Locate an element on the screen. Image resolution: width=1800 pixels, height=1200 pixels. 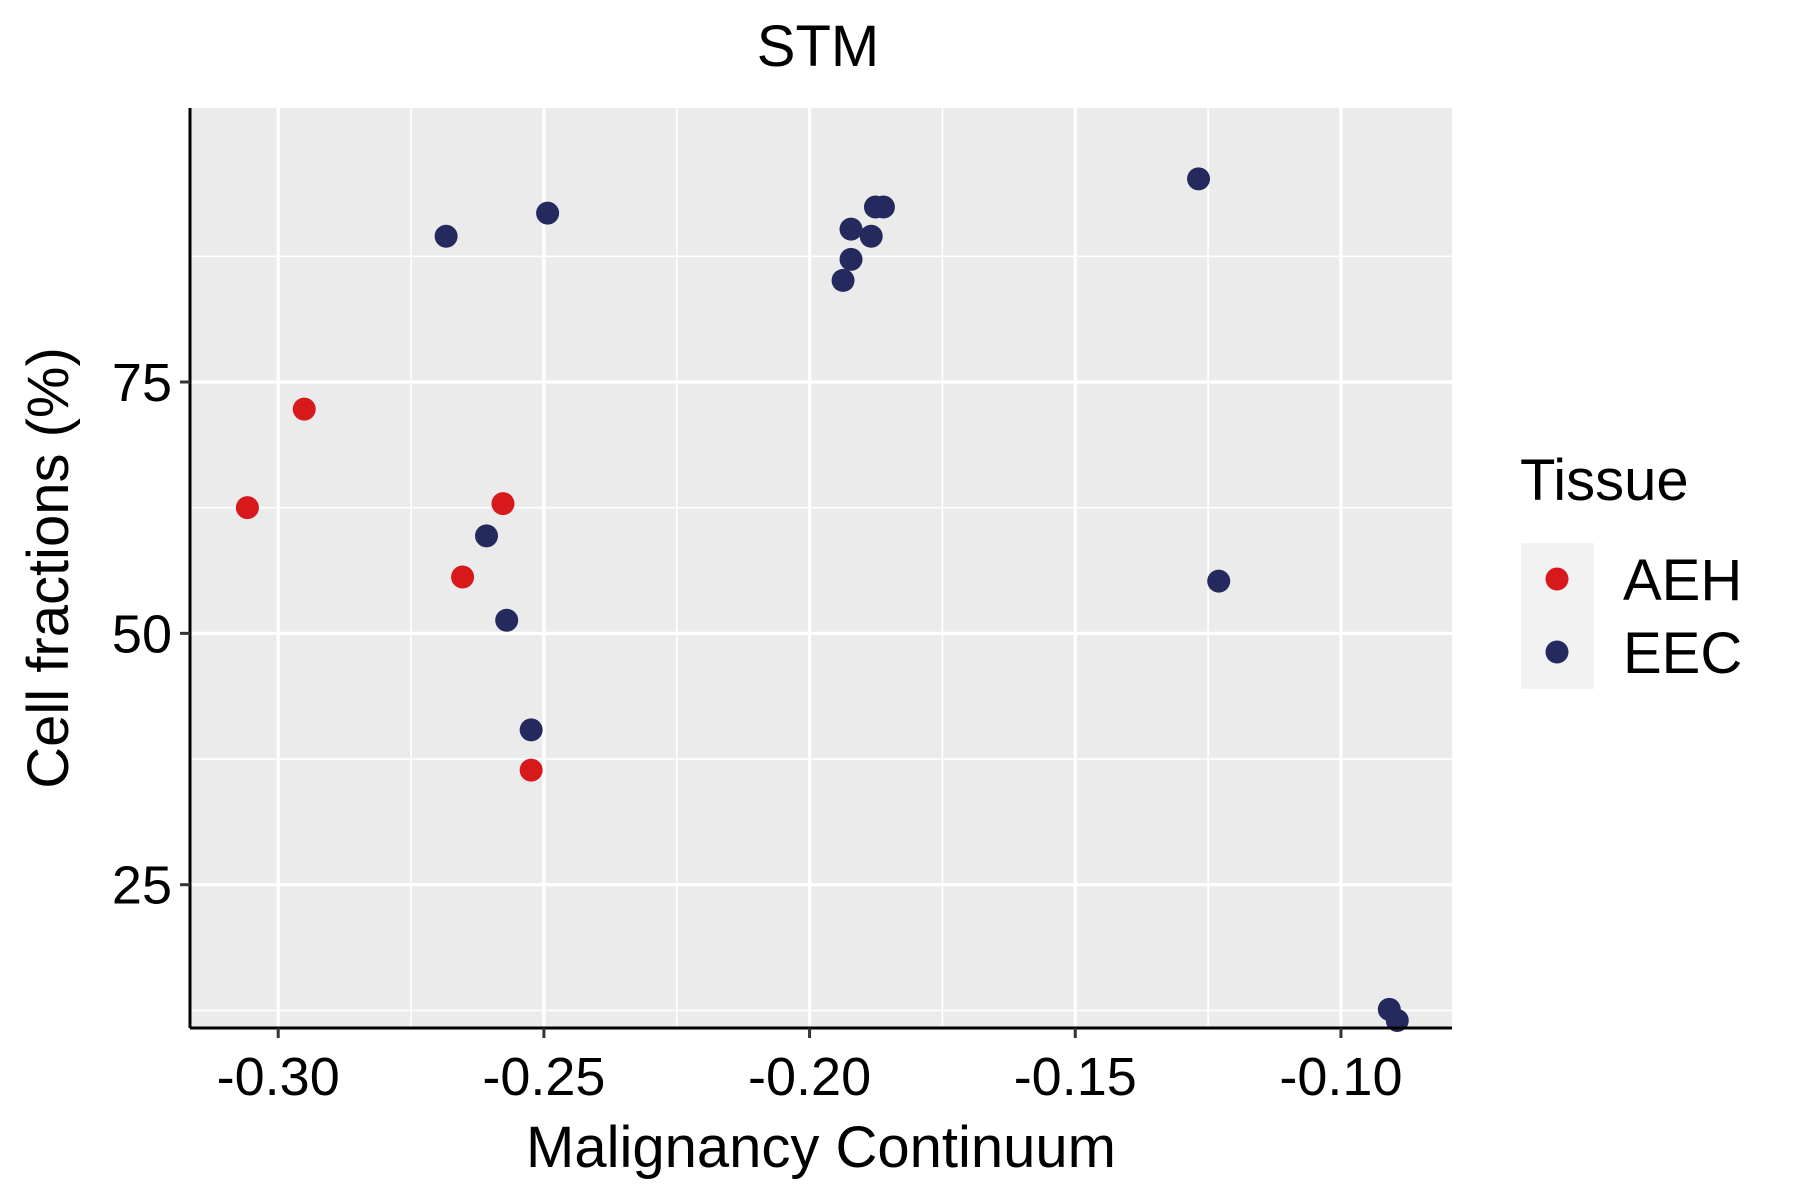
x-tick-label: -0.20 is located at coordinates (809, 1077).